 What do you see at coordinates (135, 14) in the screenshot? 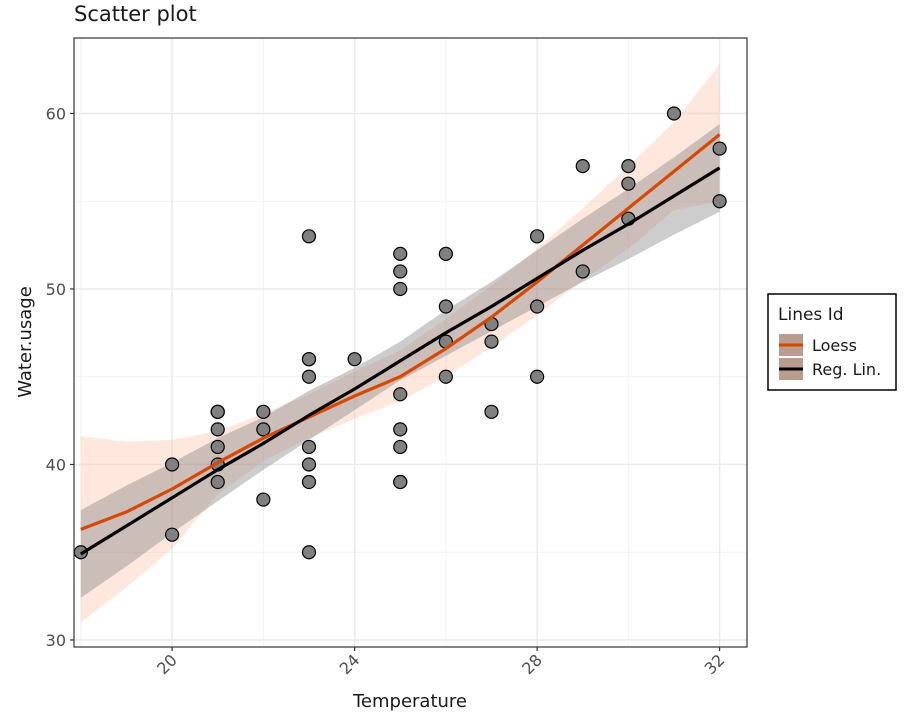
I see `chart-title: Scatter plot` at bounding box center [135, 14].